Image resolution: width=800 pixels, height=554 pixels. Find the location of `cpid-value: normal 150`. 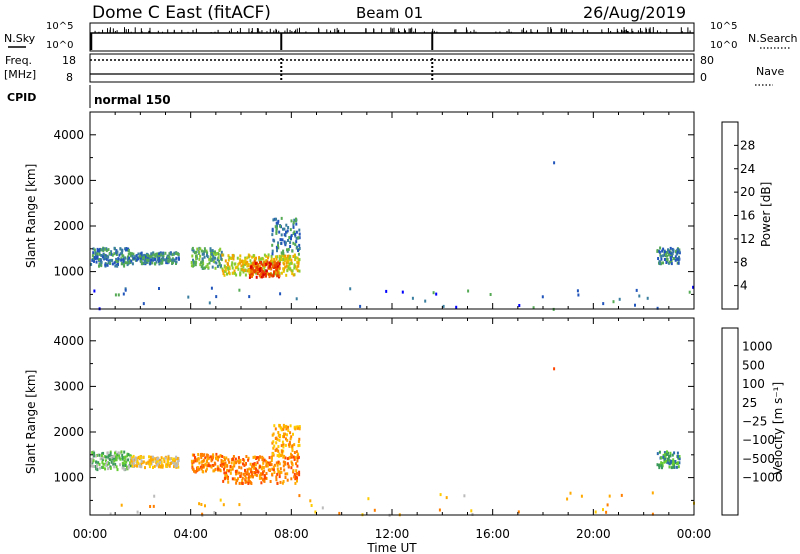

cpid-value: normal 150 is located at coordinates (132, 100).